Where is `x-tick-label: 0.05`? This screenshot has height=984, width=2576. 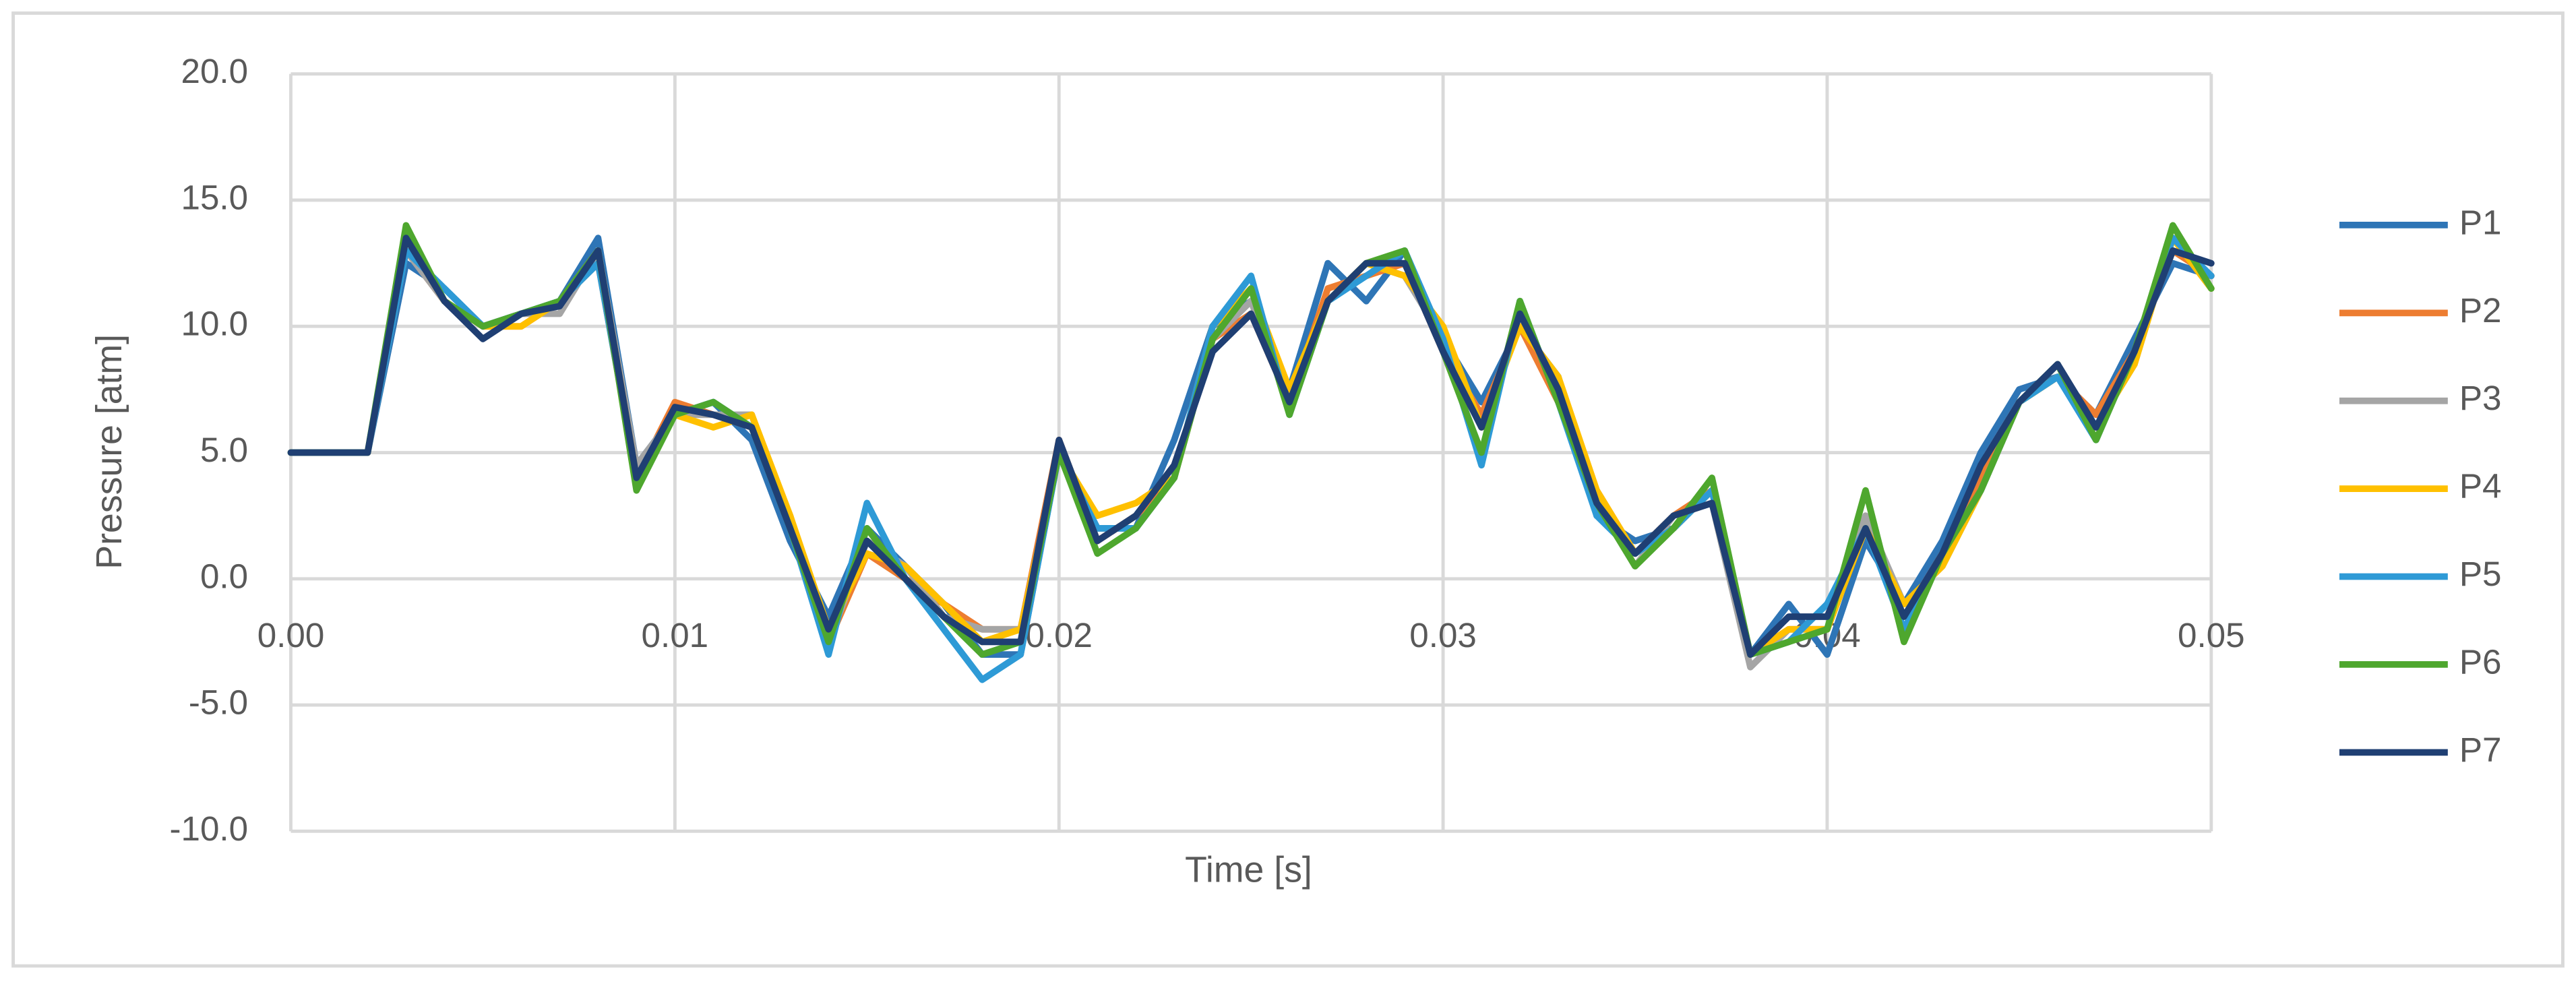
x-tick-label: 0.05 is located at coordinates (2212, 635).